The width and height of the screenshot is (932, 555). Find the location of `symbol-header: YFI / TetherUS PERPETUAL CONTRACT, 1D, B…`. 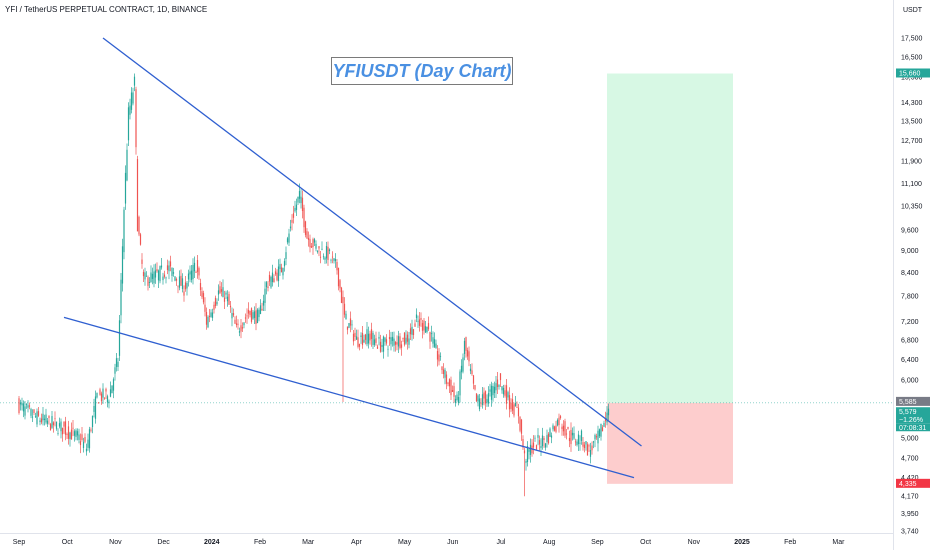

symbol-header: YFI / TetherUS PERPETUAL CONTRACT, 1D, B… is located at coordinates (106, 9).